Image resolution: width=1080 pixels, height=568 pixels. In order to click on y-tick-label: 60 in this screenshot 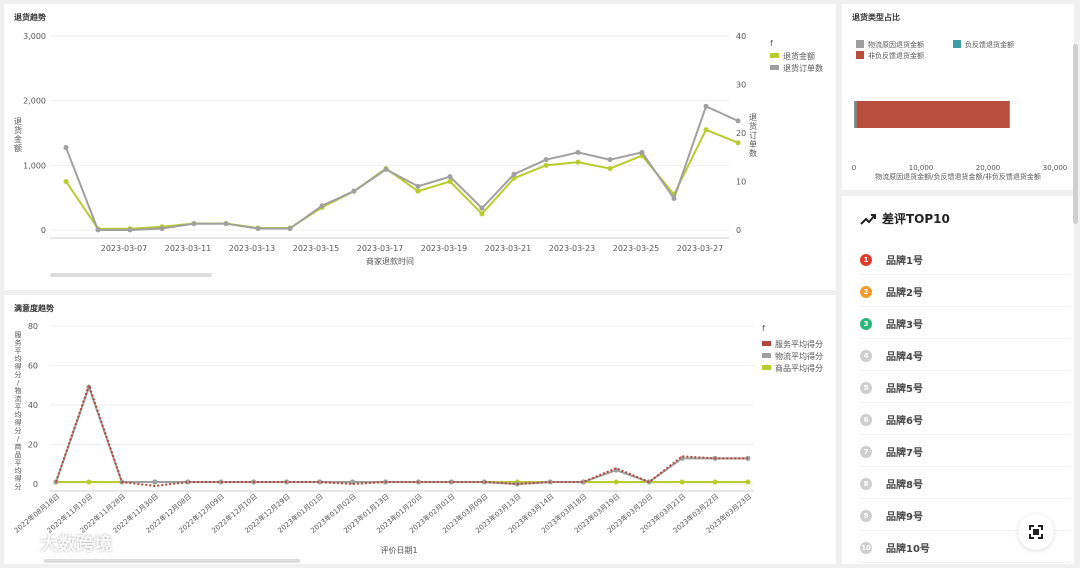, I will do `click(33, 366)`.